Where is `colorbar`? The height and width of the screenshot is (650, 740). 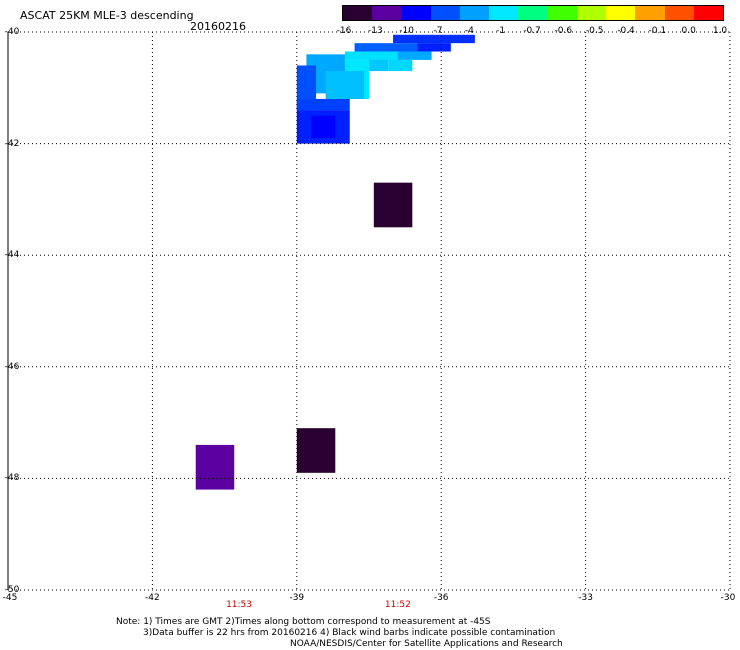 colorbar is located at coordinates (533, 13).